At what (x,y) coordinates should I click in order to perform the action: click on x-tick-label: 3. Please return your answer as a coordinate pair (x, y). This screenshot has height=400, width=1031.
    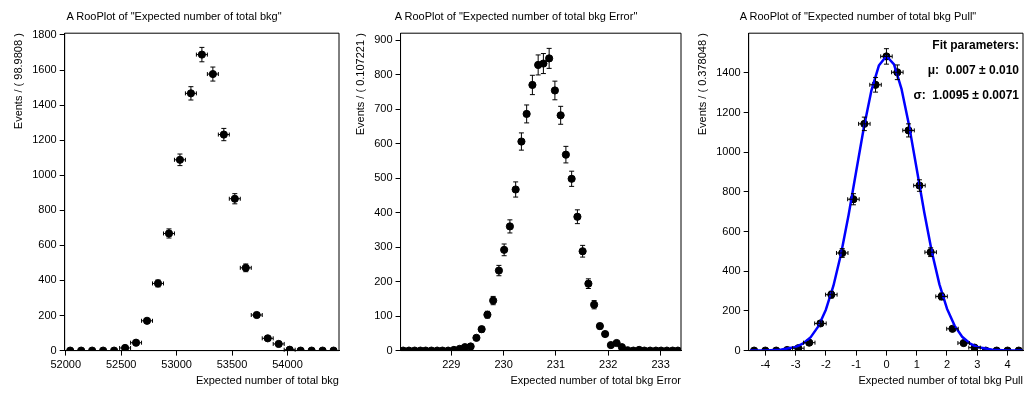
    Looking at the image, I should click on (977, 364).